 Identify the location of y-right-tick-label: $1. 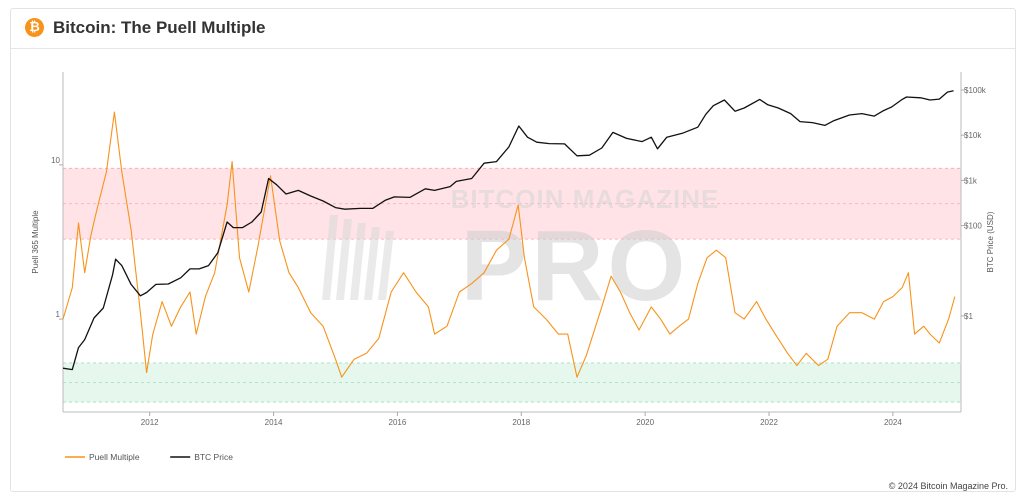
(968, 316).